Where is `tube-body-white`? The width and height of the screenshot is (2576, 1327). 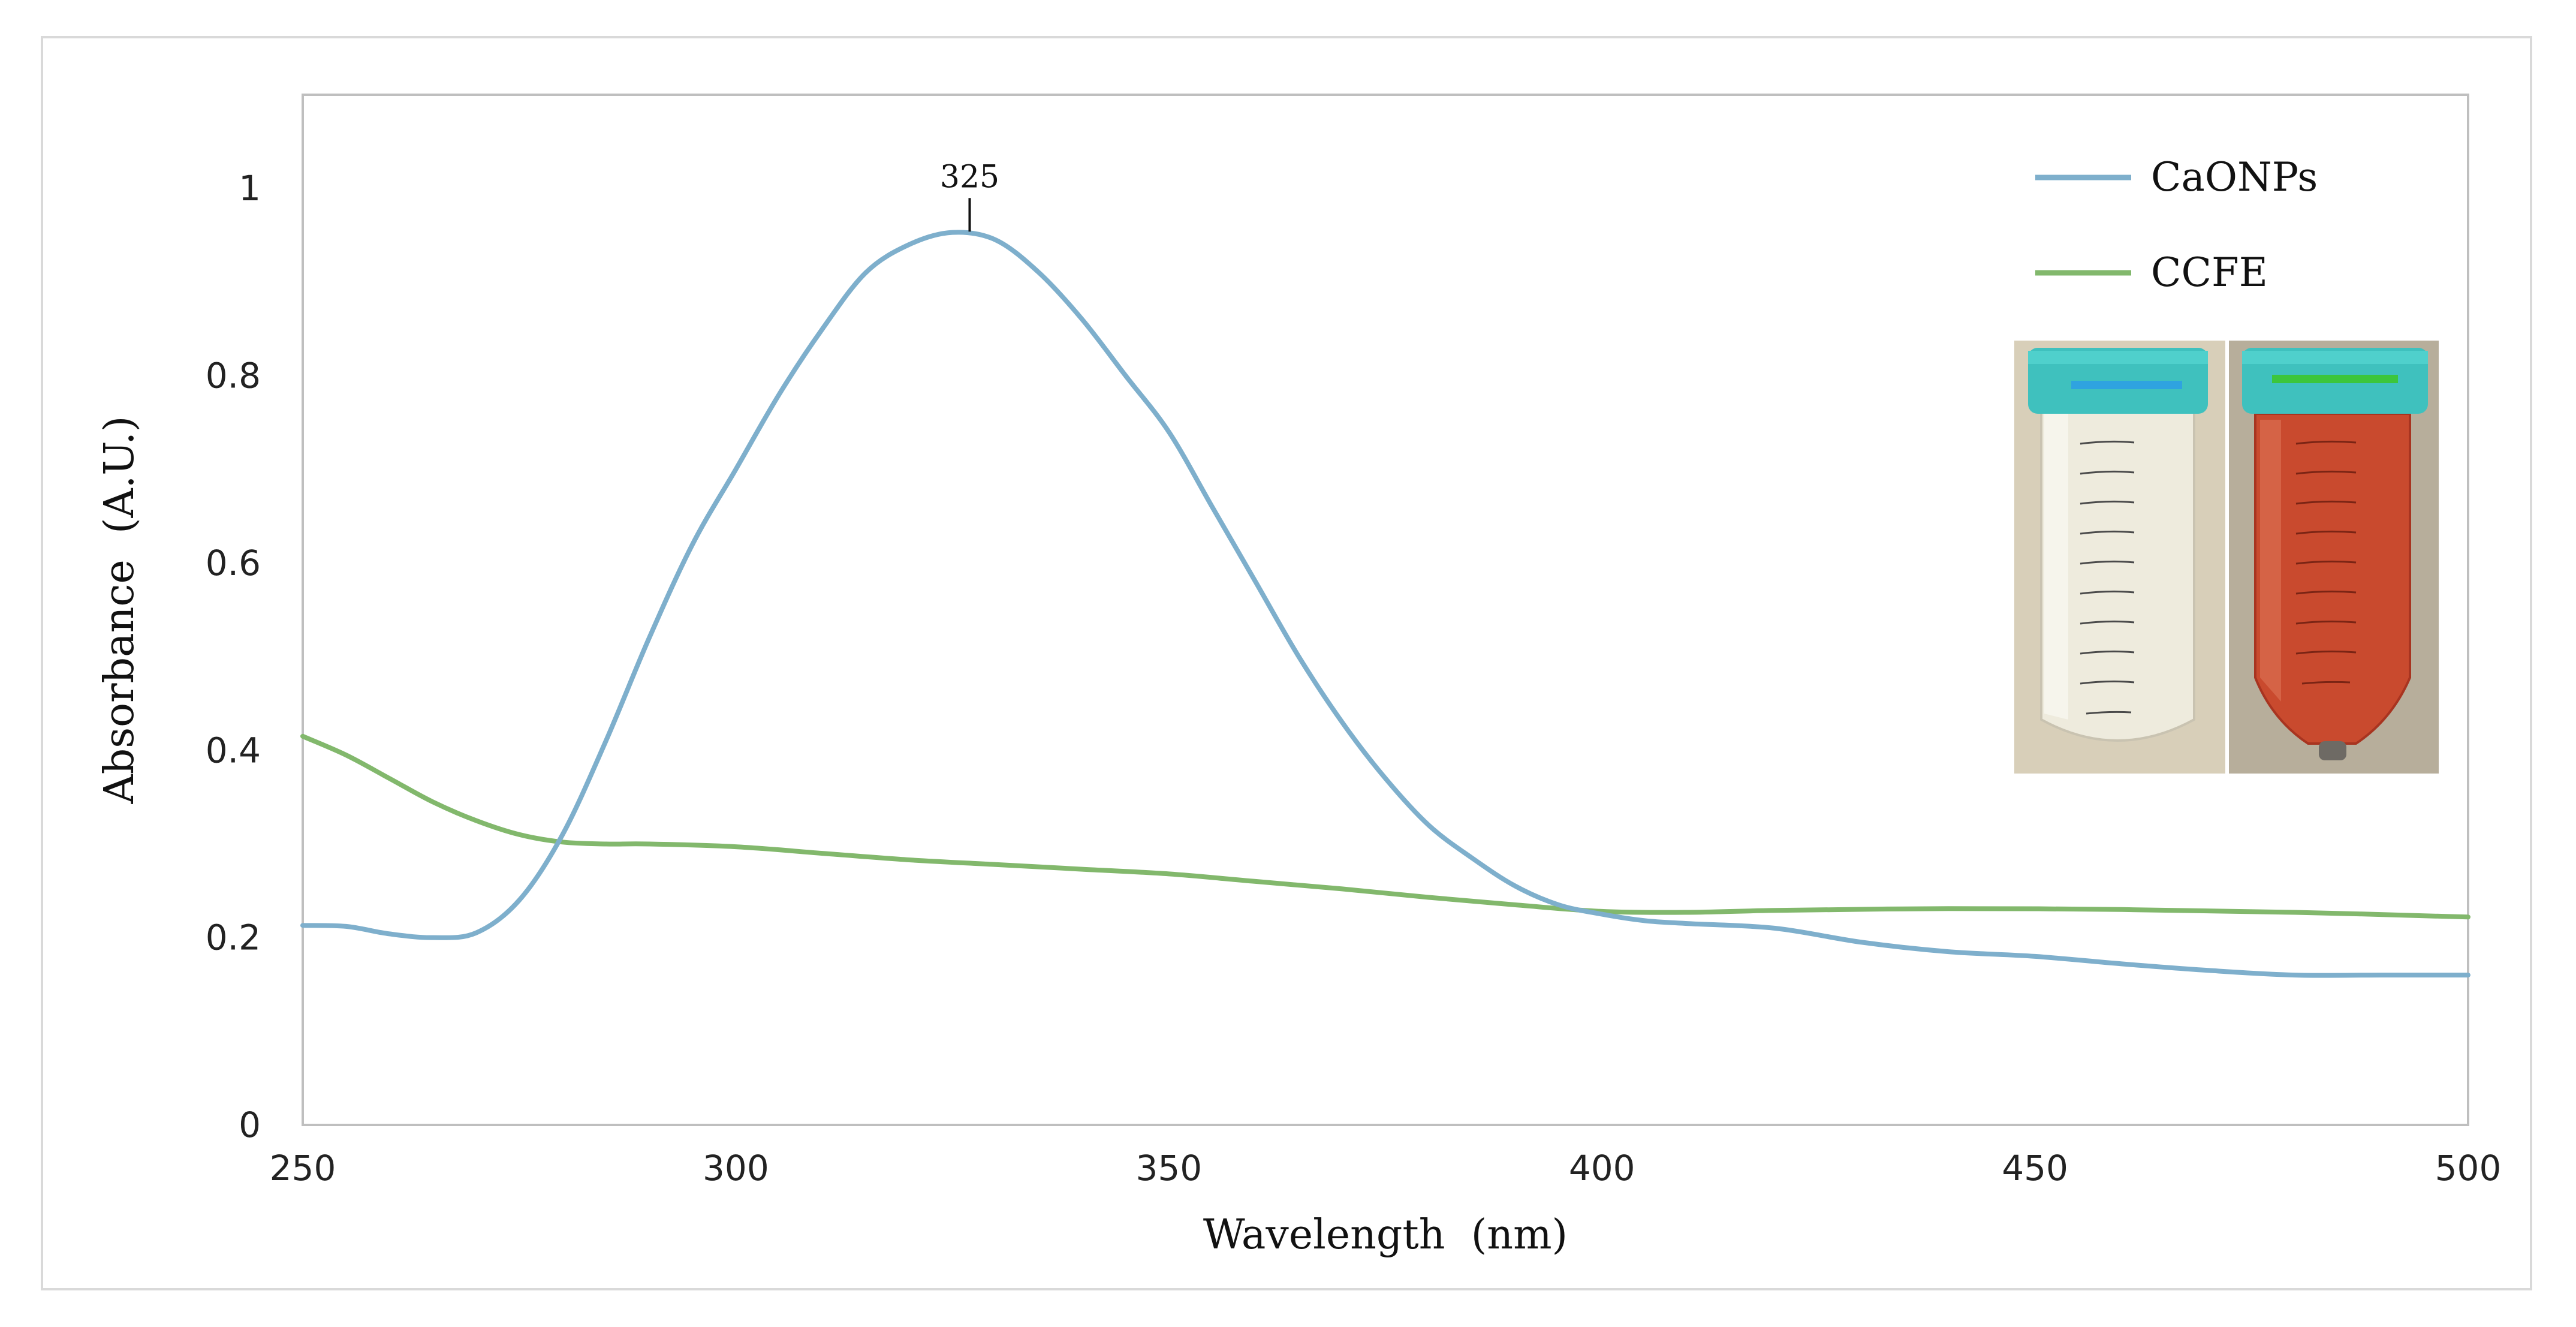 tube-body-white is located at coordinates (2118, 574).